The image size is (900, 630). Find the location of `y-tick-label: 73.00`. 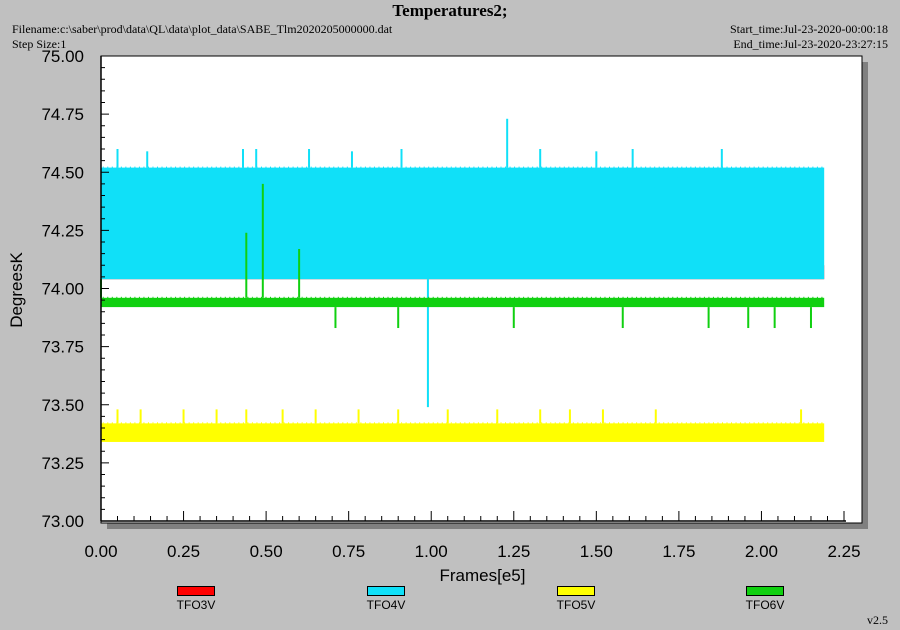

y-tick-label: 73.00 is located at coordinates (62, 521).